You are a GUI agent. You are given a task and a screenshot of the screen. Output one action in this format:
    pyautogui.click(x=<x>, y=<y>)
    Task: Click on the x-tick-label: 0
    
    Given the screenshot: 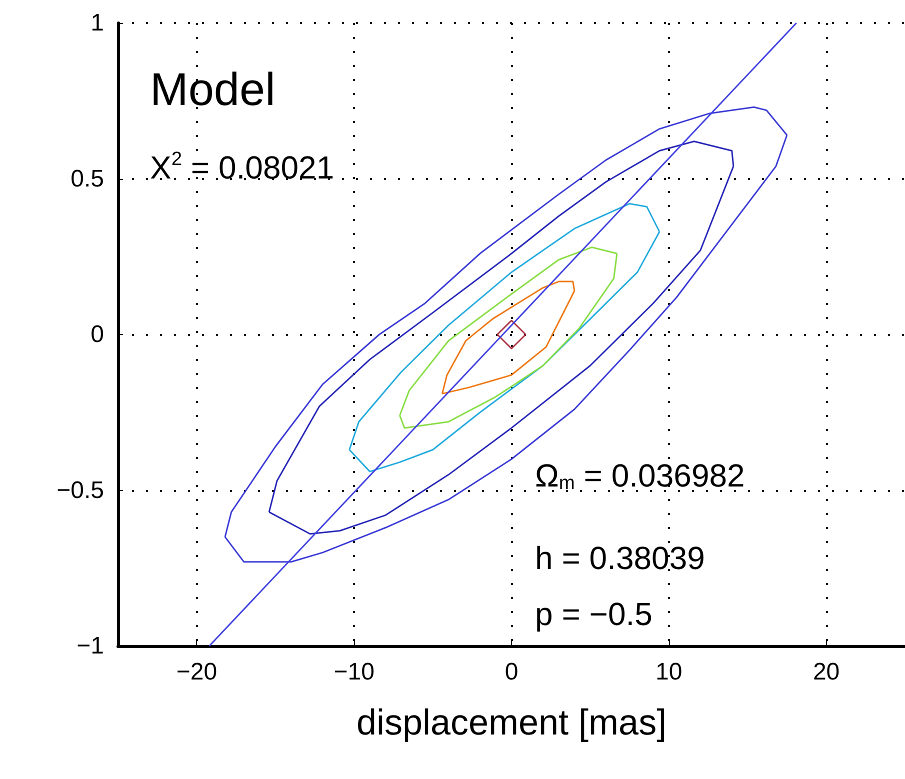 What is the action you would take?
    pyautogui.click(x=511, y=672)
    